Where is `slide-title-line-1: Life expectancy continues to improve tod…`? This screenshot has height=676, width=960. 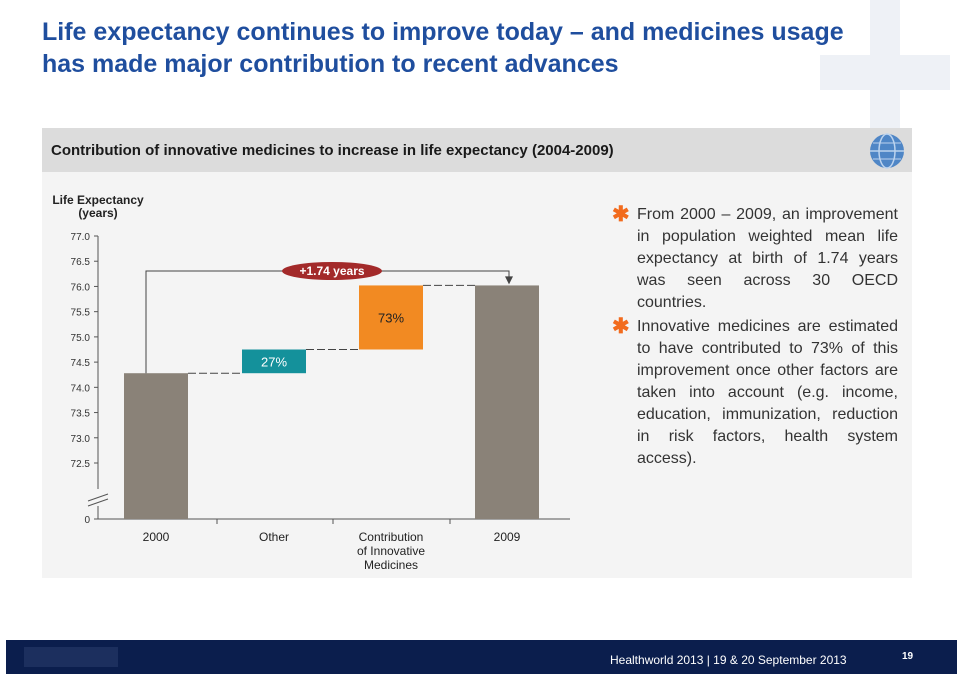 slide-title-line-1: Life expectancy continues to improve tod… is located at coordinates (443, 32).